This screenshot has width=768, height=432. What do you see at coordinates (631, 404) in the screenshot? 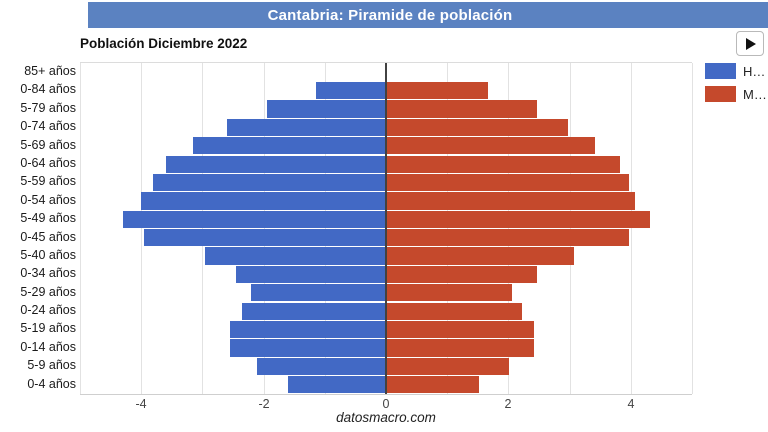
I see `x-axis-tick-label: 4` at bounding box center [631, 404].